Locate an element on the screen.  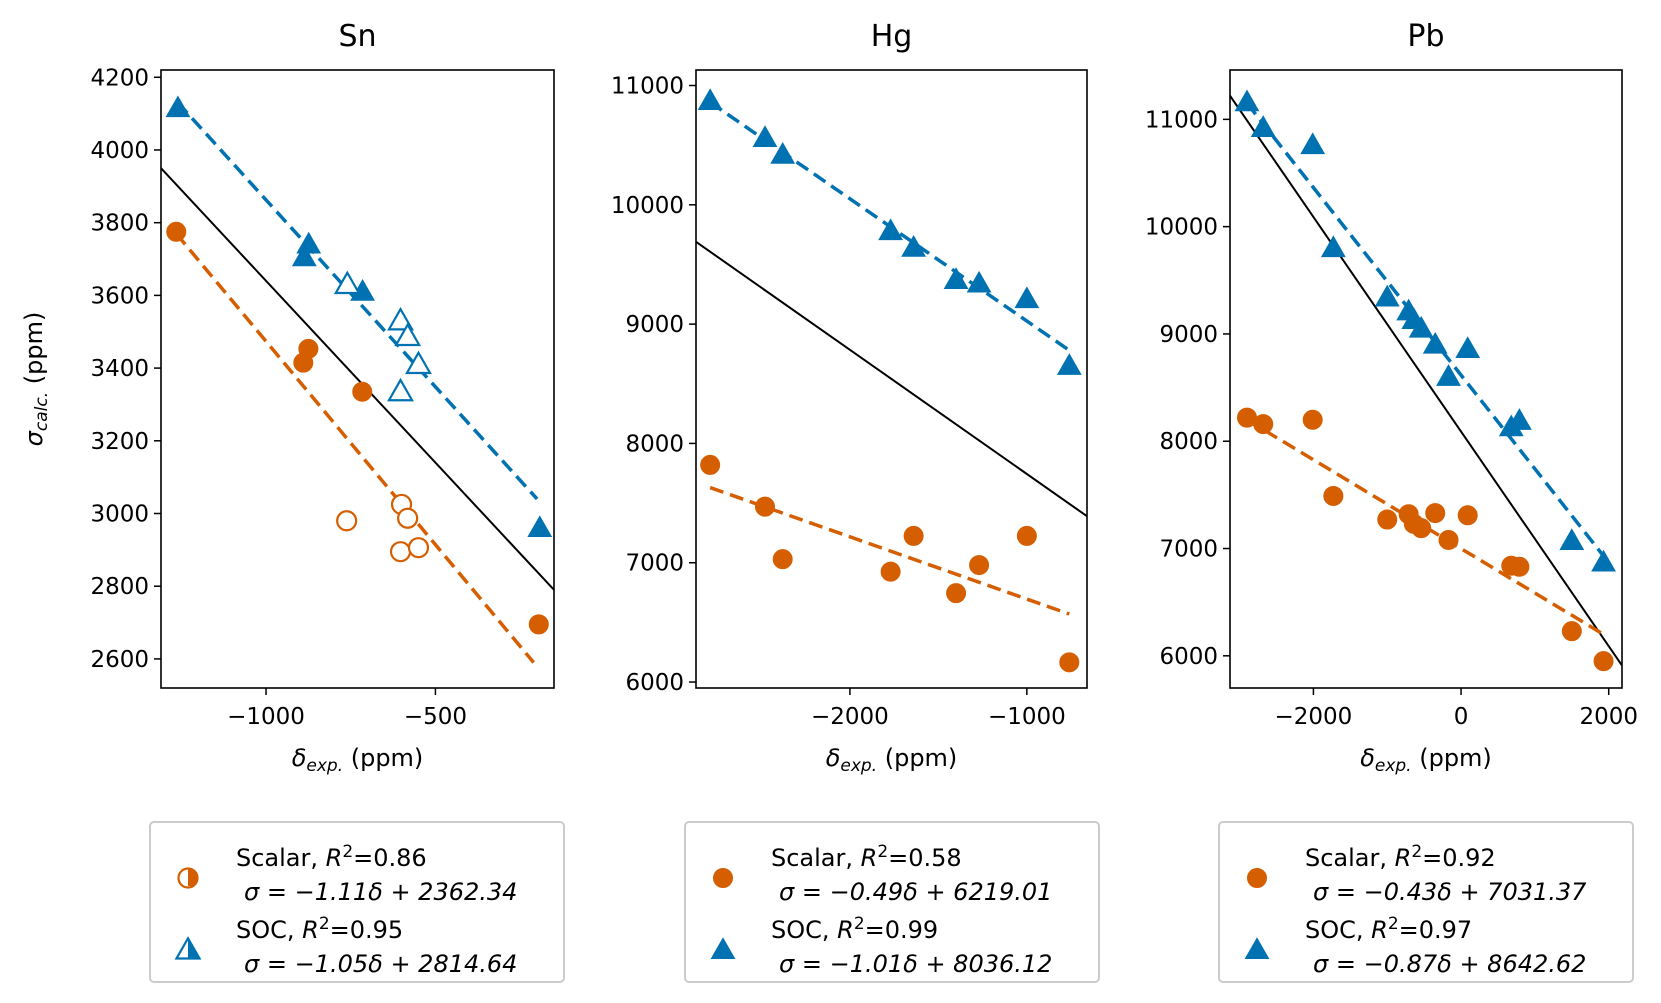
y-tick-label: 2800 is located at coordinates (119, 587).